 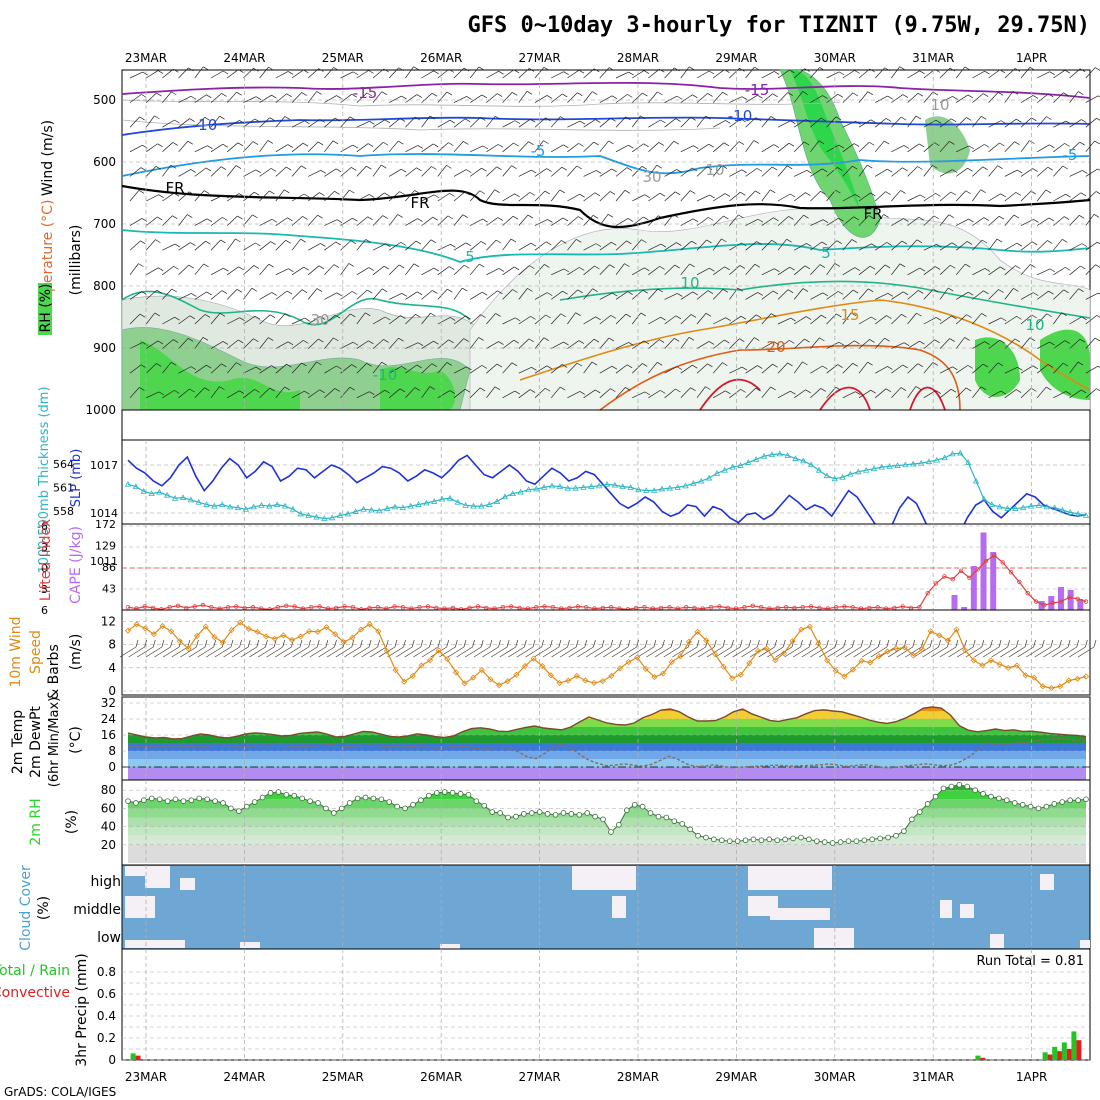 What do you see at coordinates (736, 1077) in the screenshot?
I see `bottom-date-label: 29MAR` at bounding box center [736, 1077].